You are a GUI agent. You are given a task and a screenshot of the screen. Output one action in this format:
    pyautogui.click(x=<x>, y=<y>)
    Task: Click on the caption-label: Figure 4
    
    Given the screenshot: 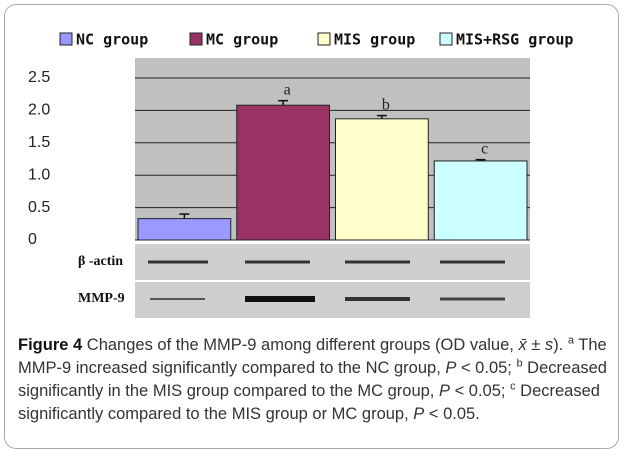 What is the action you would take?
    pyautogui.click(x=50, y=345)
    